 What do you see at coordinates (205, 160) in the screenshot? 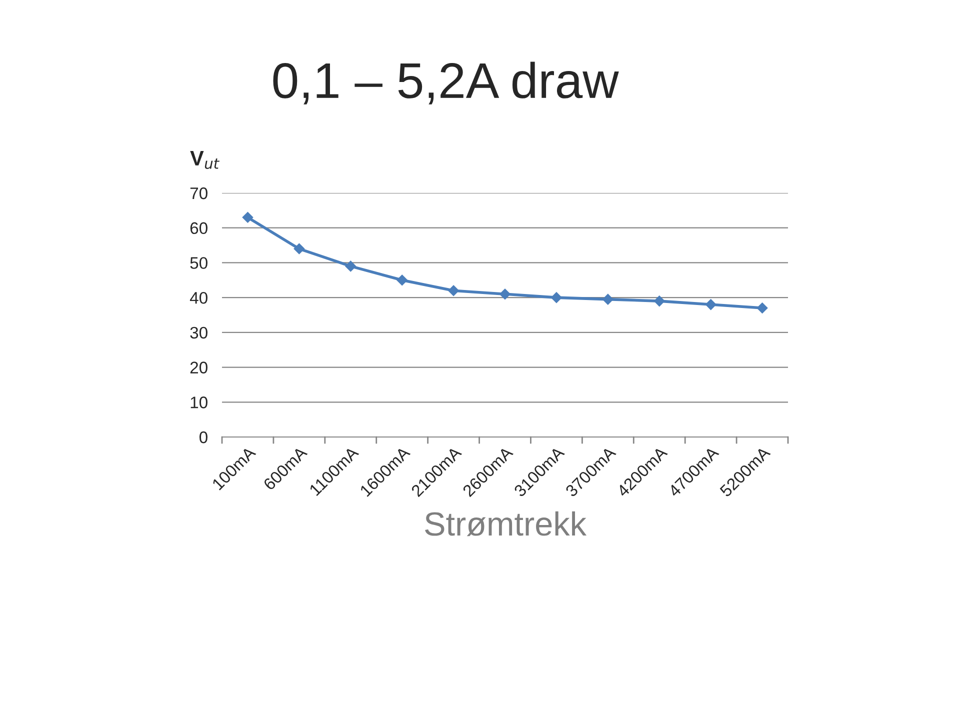
I see `y-axis-title: V$_{ut}$` at bounding box center [205, 160].